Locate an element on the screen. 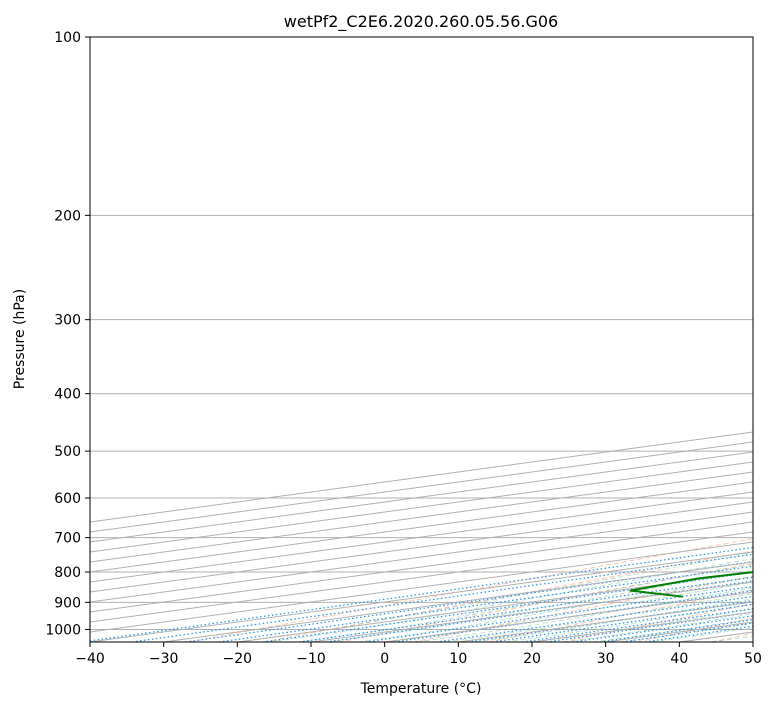 The width and height of the screenshot is (775, 708). y-tick-label: 900 is located at coordinates (67, 603).